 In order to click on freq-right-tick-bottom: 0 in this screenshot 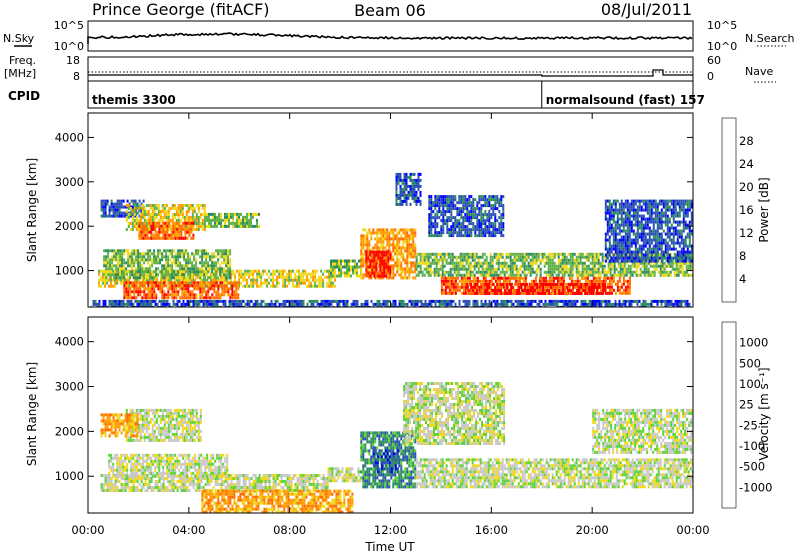, I will do `click(710, 76)`.